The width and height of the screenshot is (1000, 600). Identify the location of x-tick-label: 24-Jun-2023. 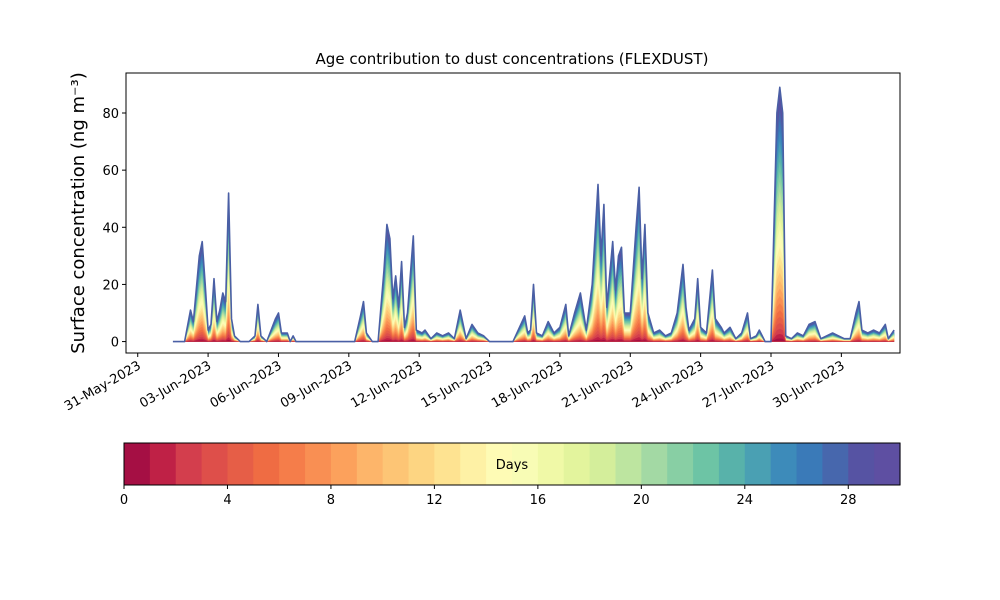
(668, 384).